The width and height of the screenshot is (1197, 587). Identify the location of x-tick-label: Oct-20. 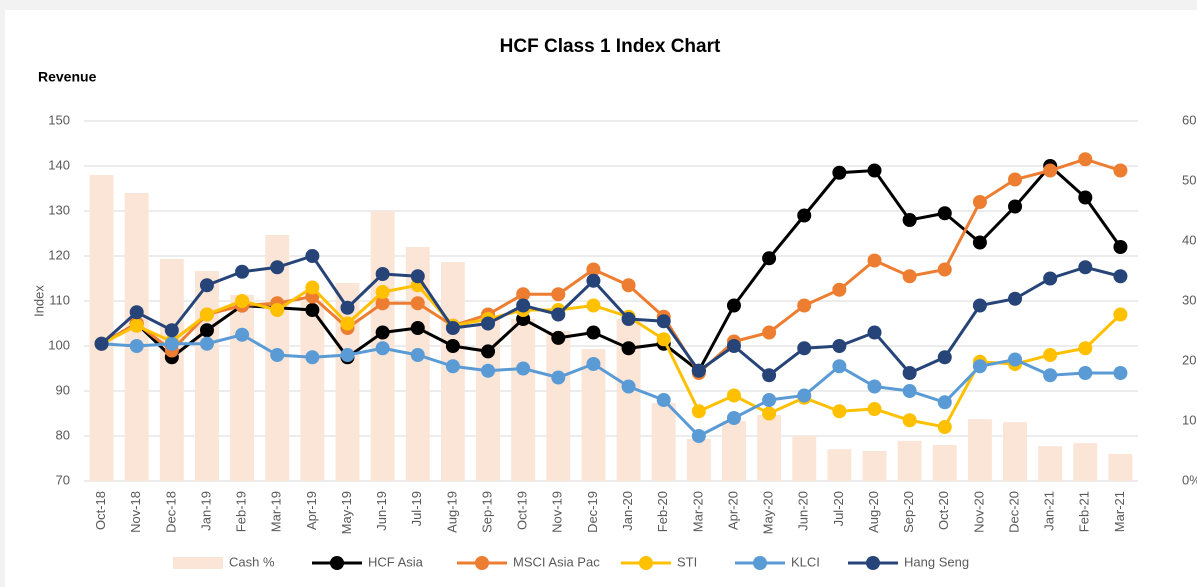
(943, 510).